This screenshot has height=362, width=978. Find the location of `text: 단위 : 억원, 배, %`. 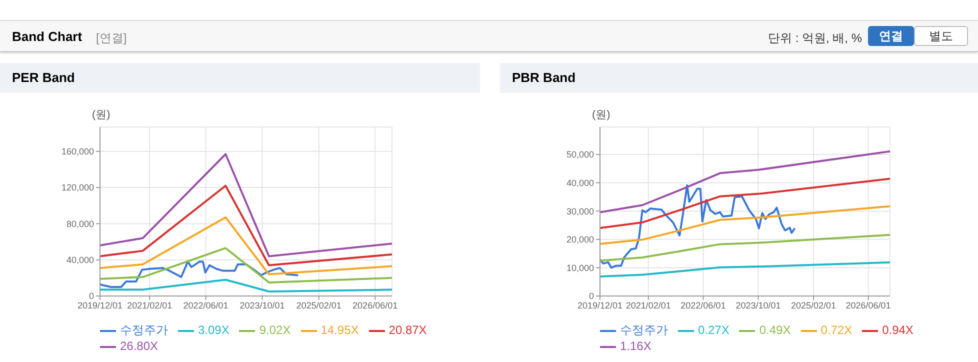

text: 단위 : 억원, 배, % is located at coordinates (815, 38).